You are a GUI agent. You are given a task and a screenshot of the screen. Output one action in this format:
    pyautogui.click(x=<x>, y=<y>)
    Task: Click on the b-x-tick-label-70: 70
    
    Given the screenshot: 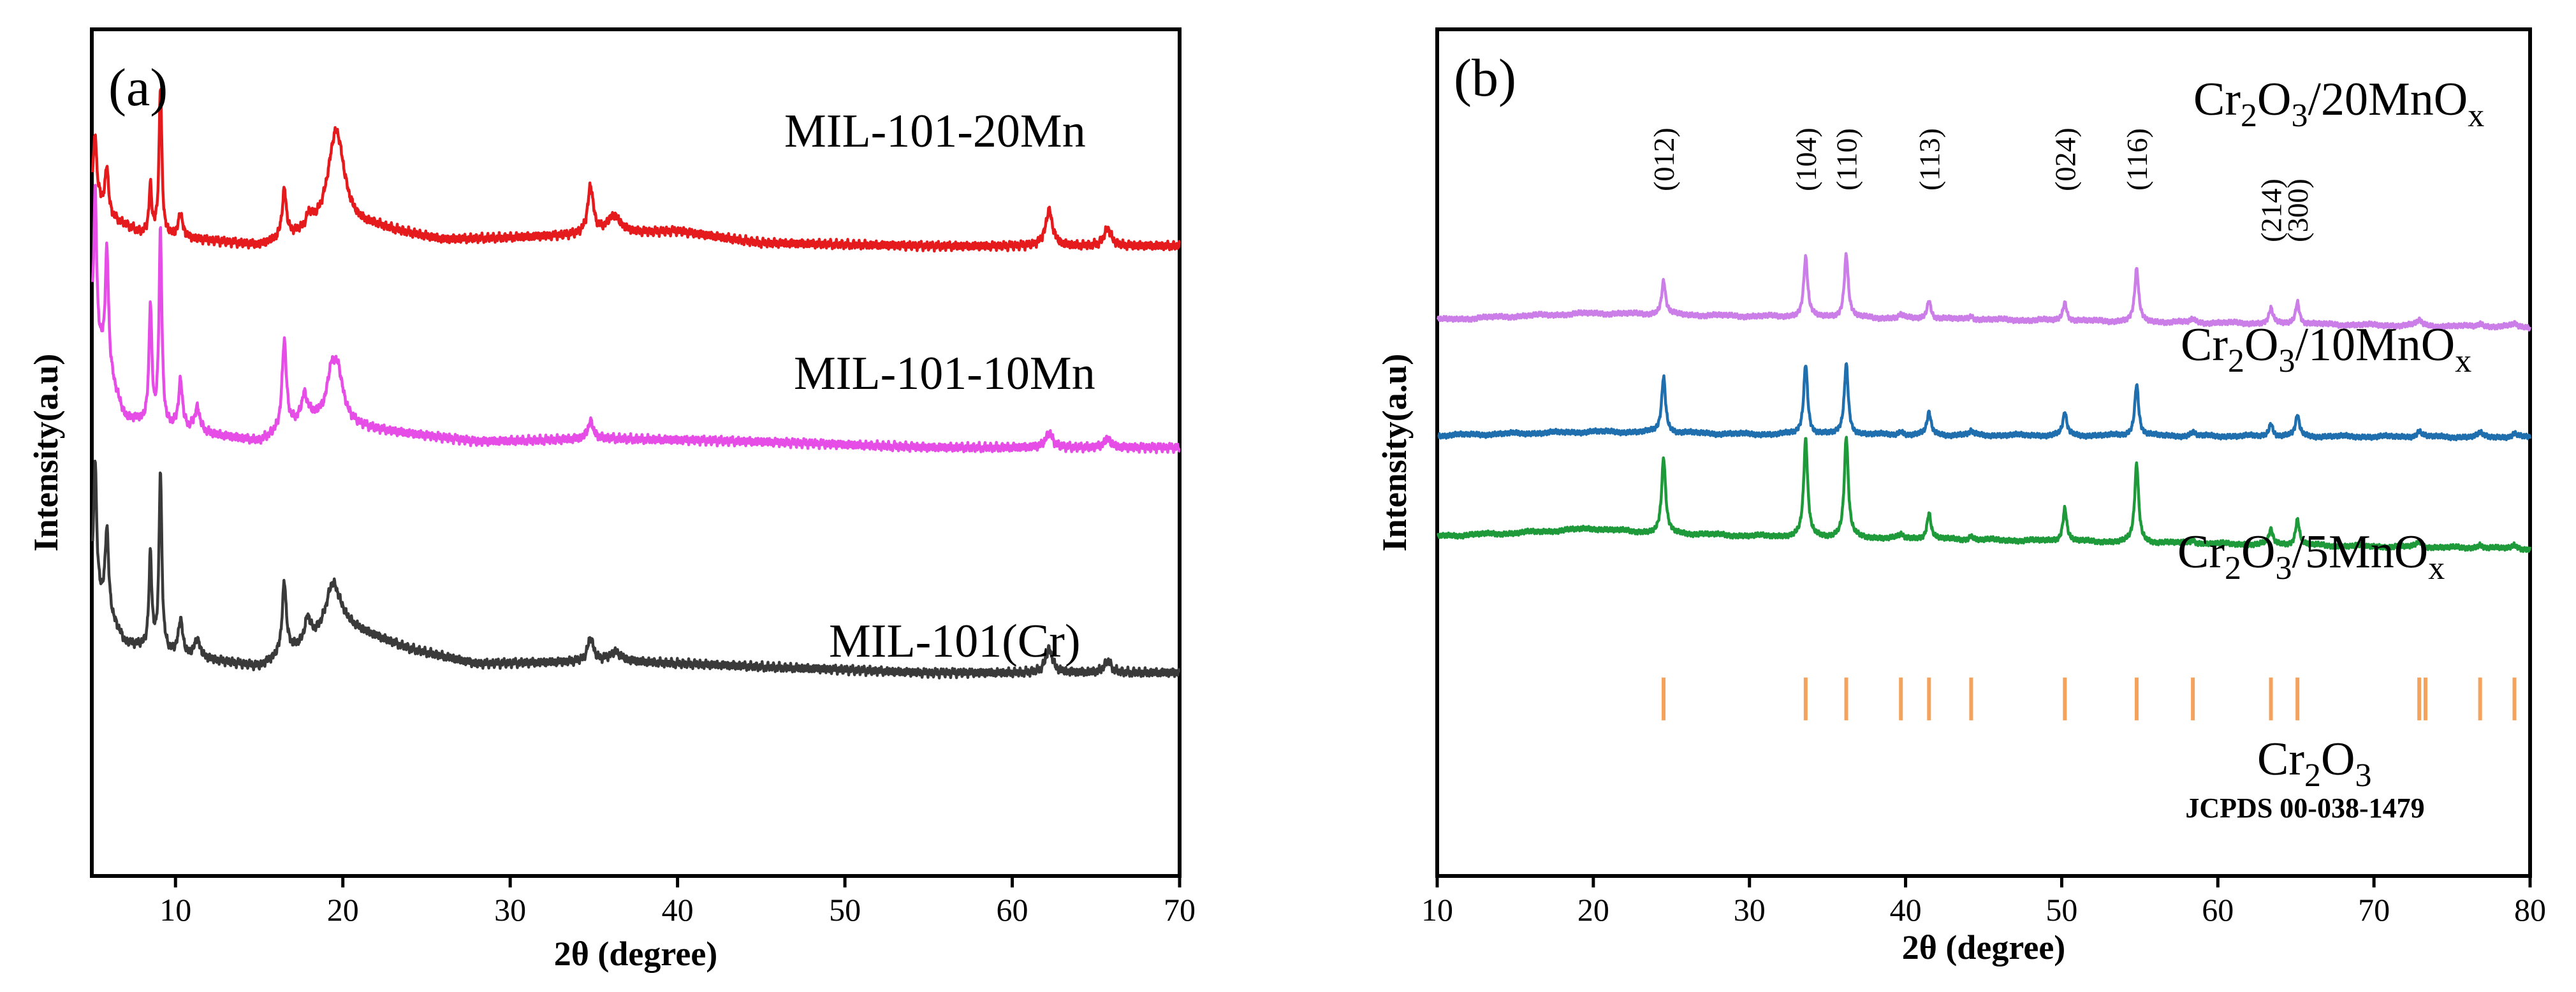 What is the action you would take?
    pyautogui.click(x=2374, y=910)
    